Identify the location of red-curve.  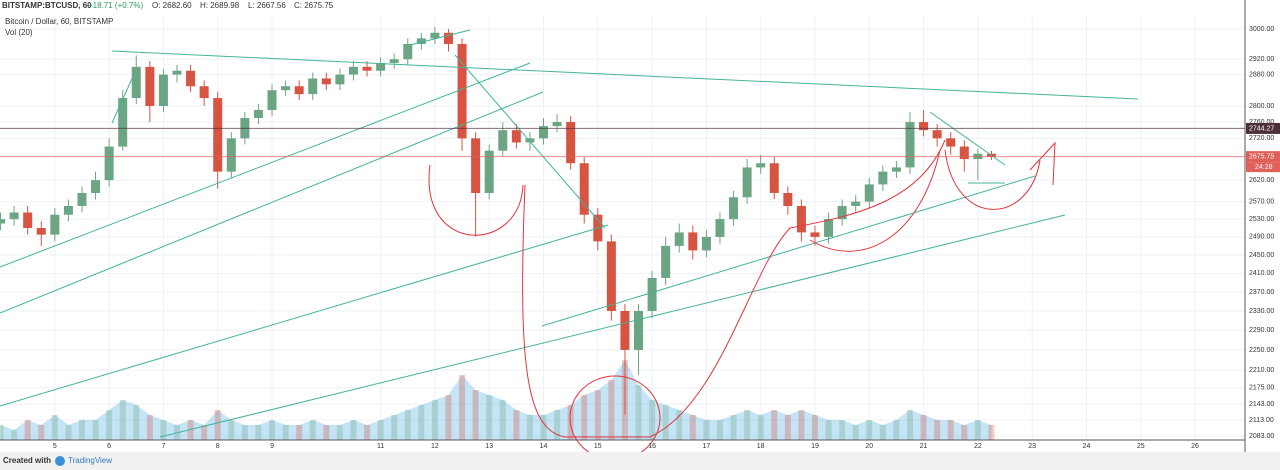
(875, 200).